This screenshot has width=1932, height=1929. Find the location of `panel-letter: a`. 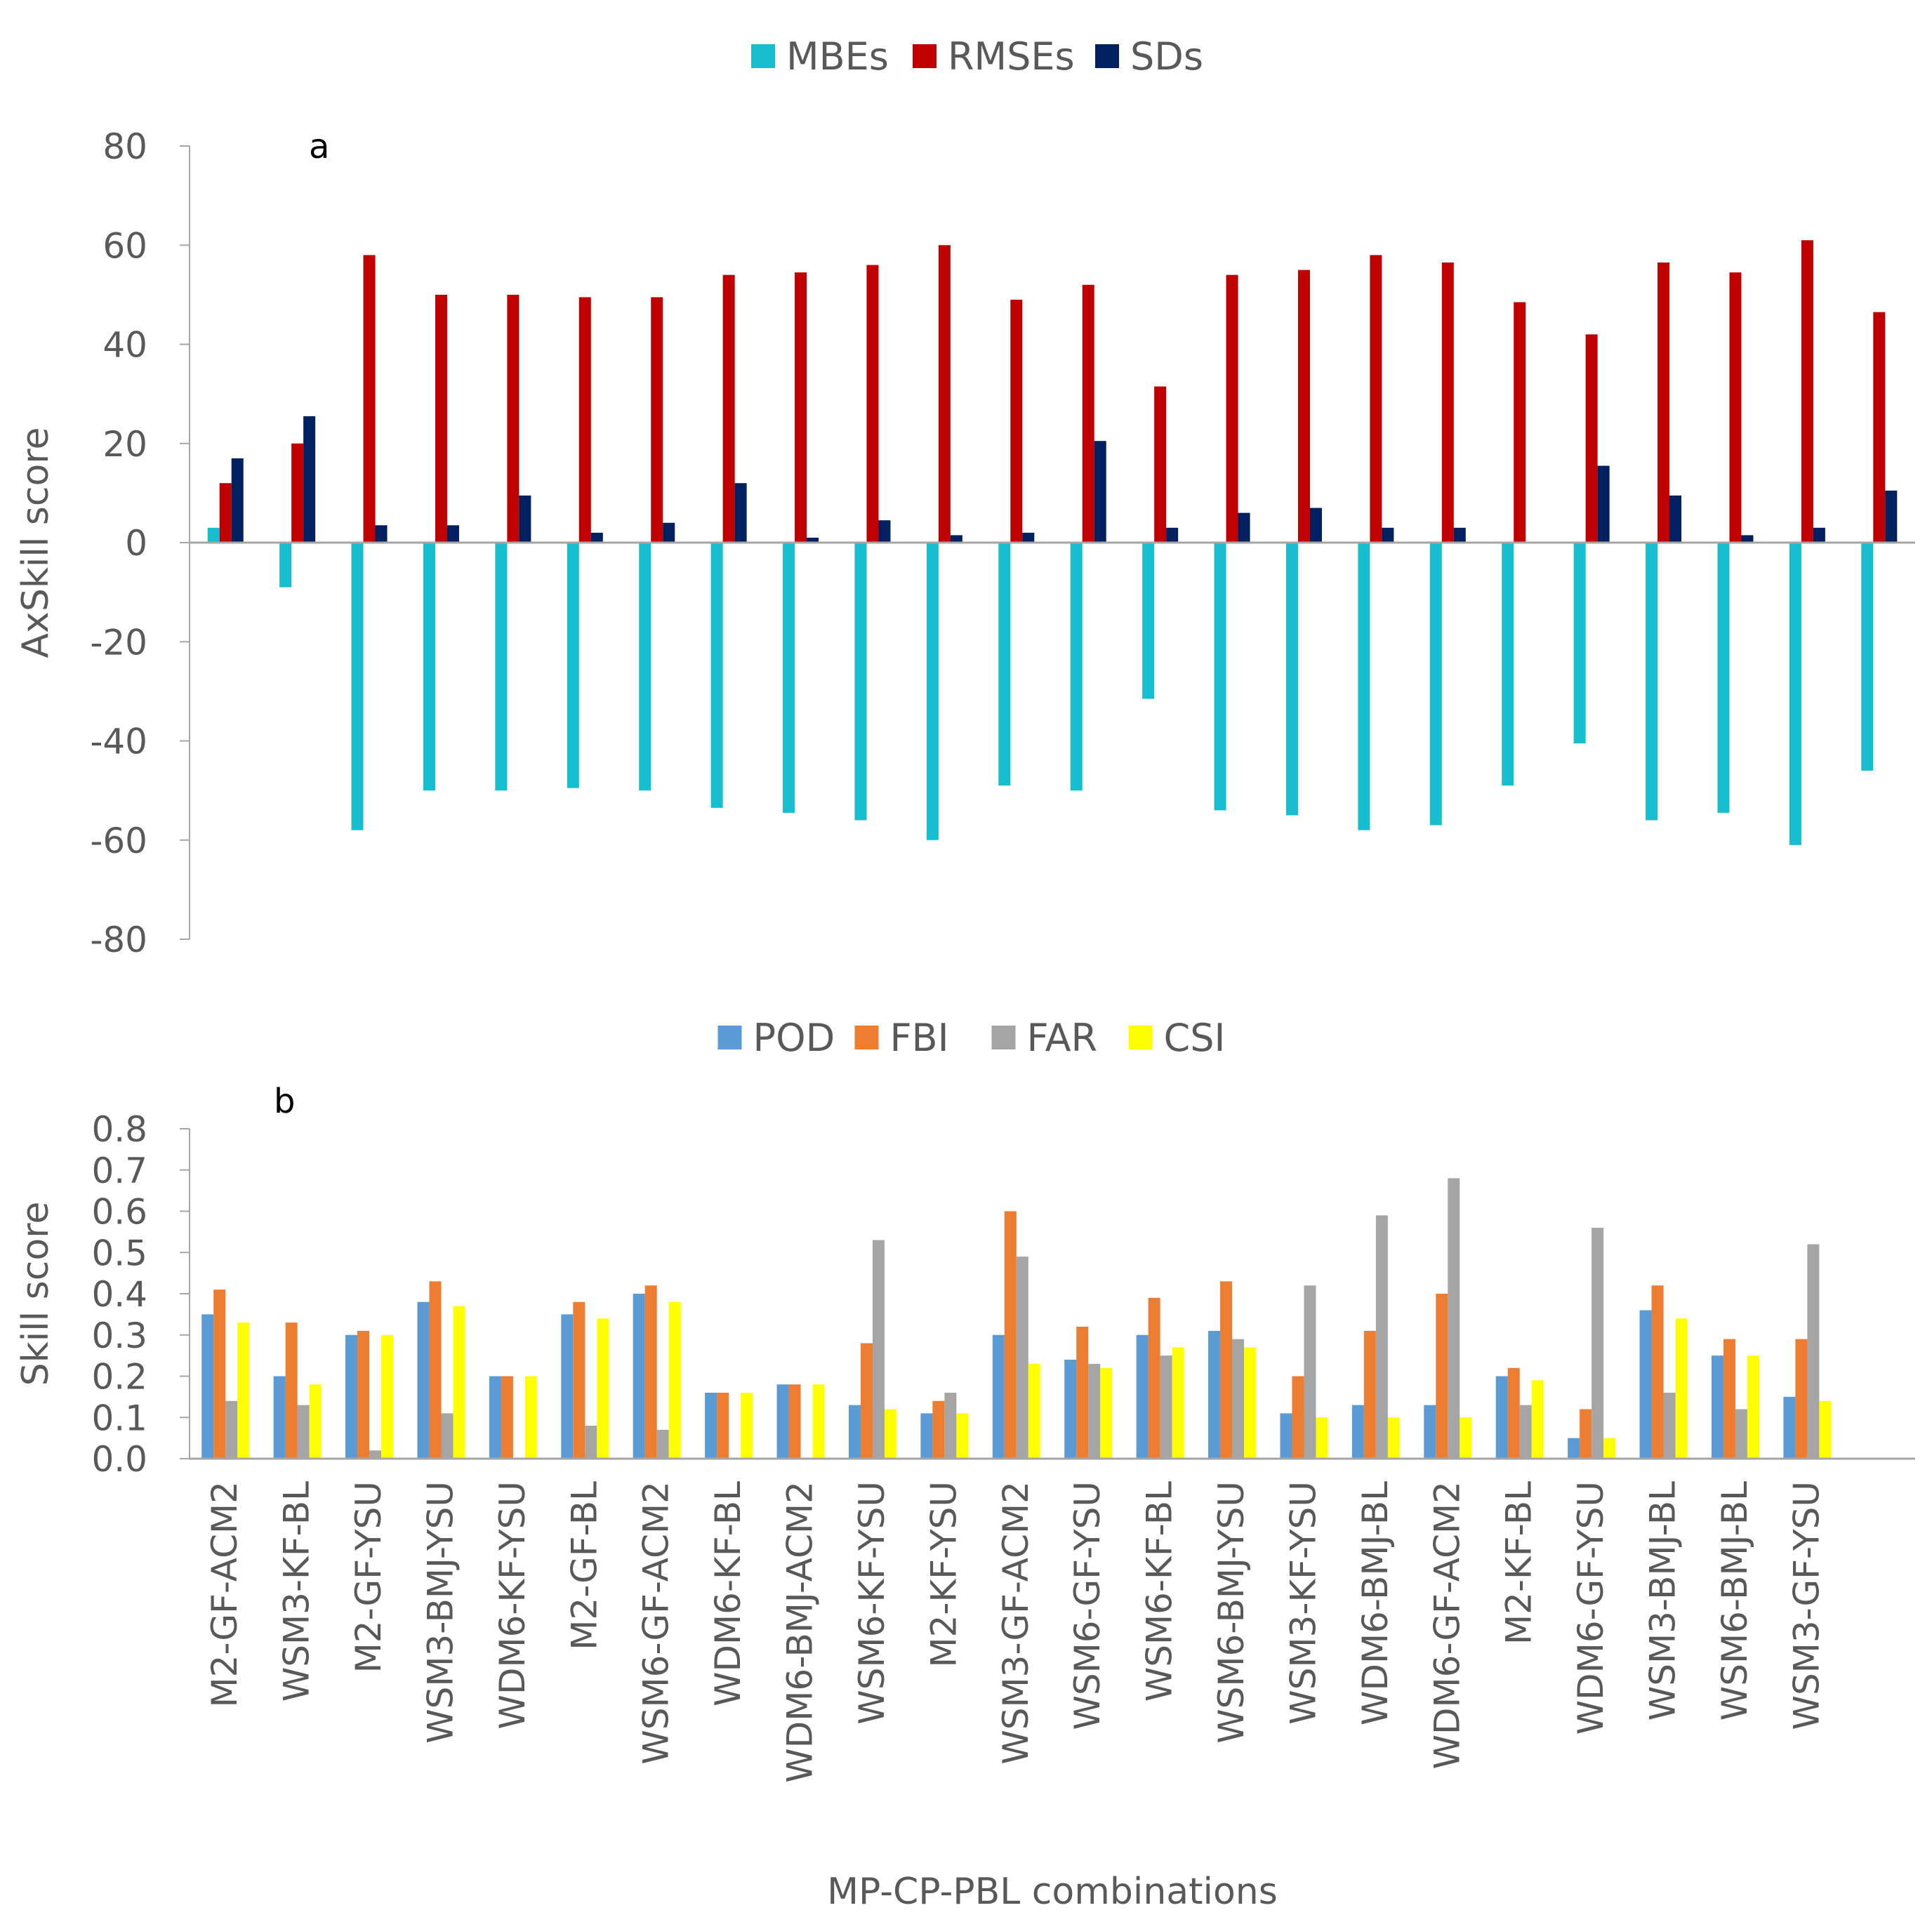

panel-letter: a is located at coordinates (319, 146).